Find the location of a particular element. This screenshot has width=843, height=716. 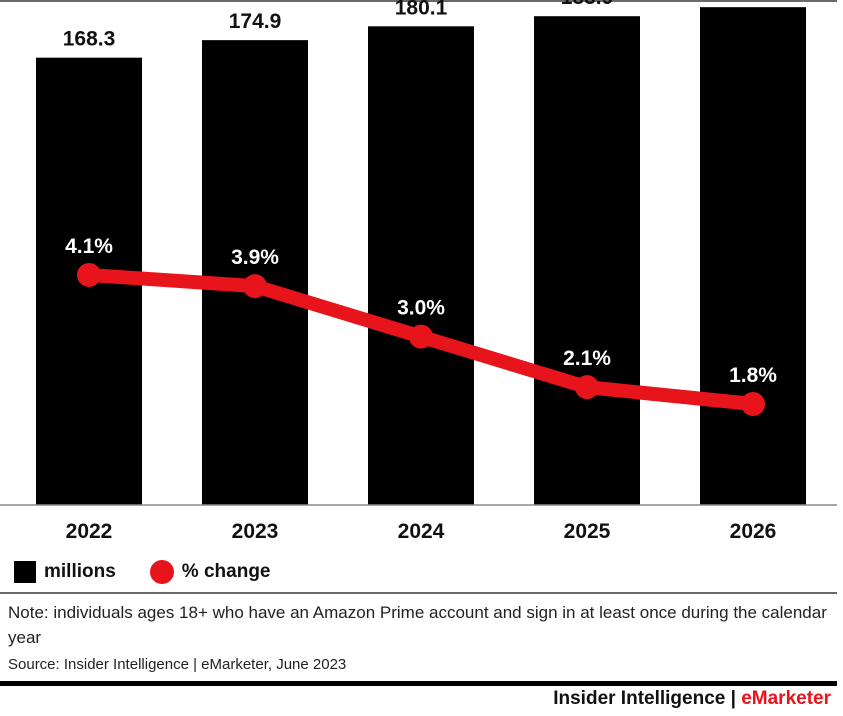

brand-name: Insider Intelligence | is located at coordinates (647, 698).